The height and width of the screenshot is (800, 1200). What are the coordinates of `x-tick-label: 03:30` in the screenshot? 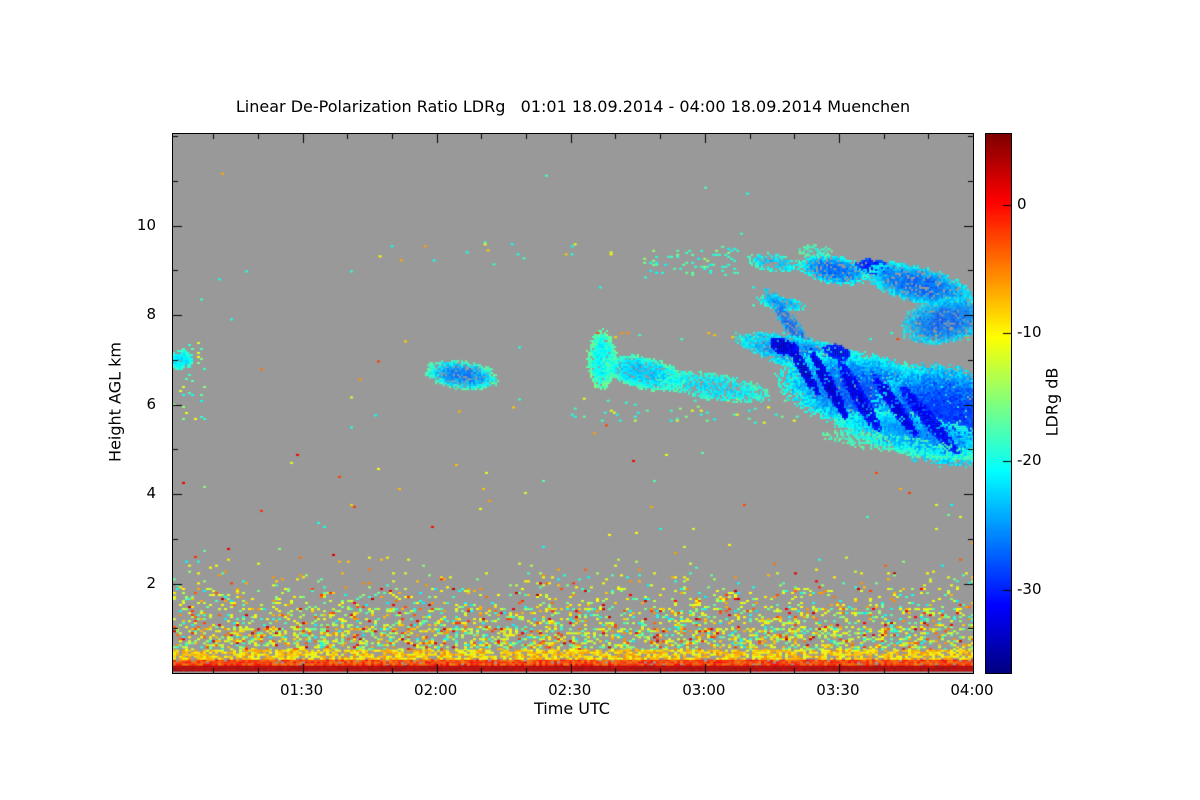 It's located at (838, 690).